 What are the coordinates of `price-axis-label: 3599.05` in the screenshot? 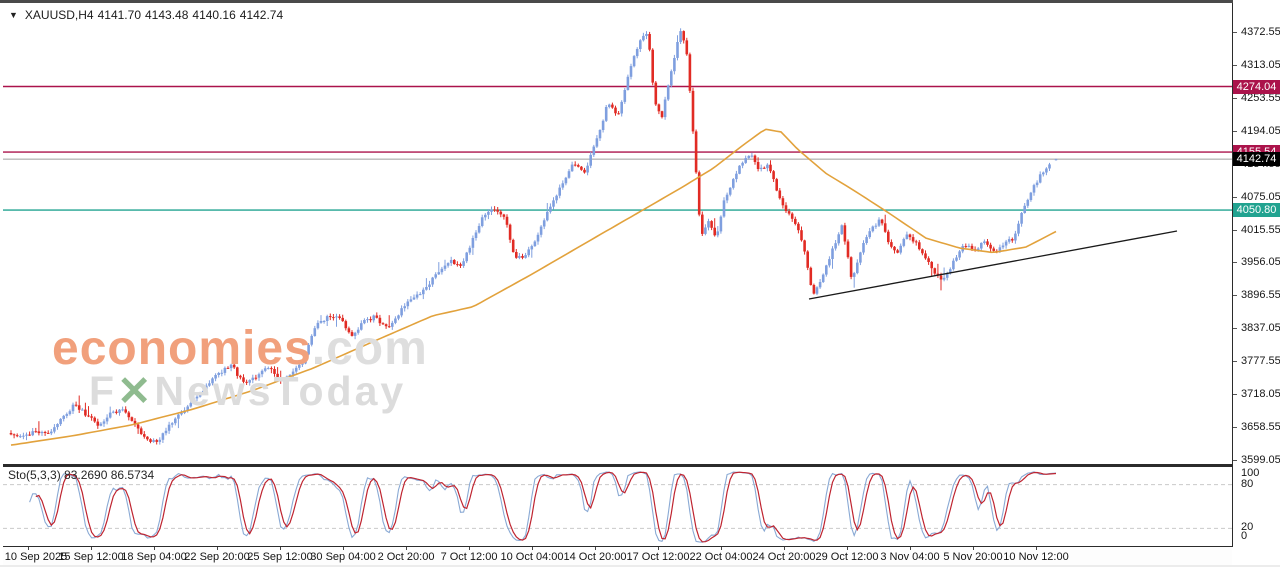 It's located at (1260, 460).